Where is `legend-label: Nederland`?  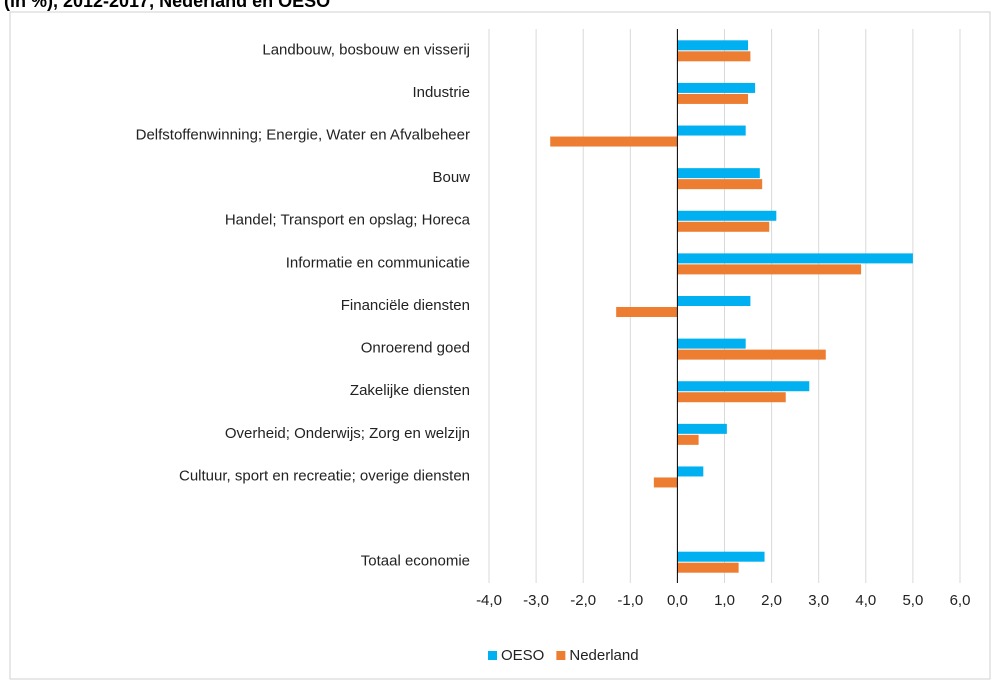 legend-label: Nederland is located at coordinates (603, 655).